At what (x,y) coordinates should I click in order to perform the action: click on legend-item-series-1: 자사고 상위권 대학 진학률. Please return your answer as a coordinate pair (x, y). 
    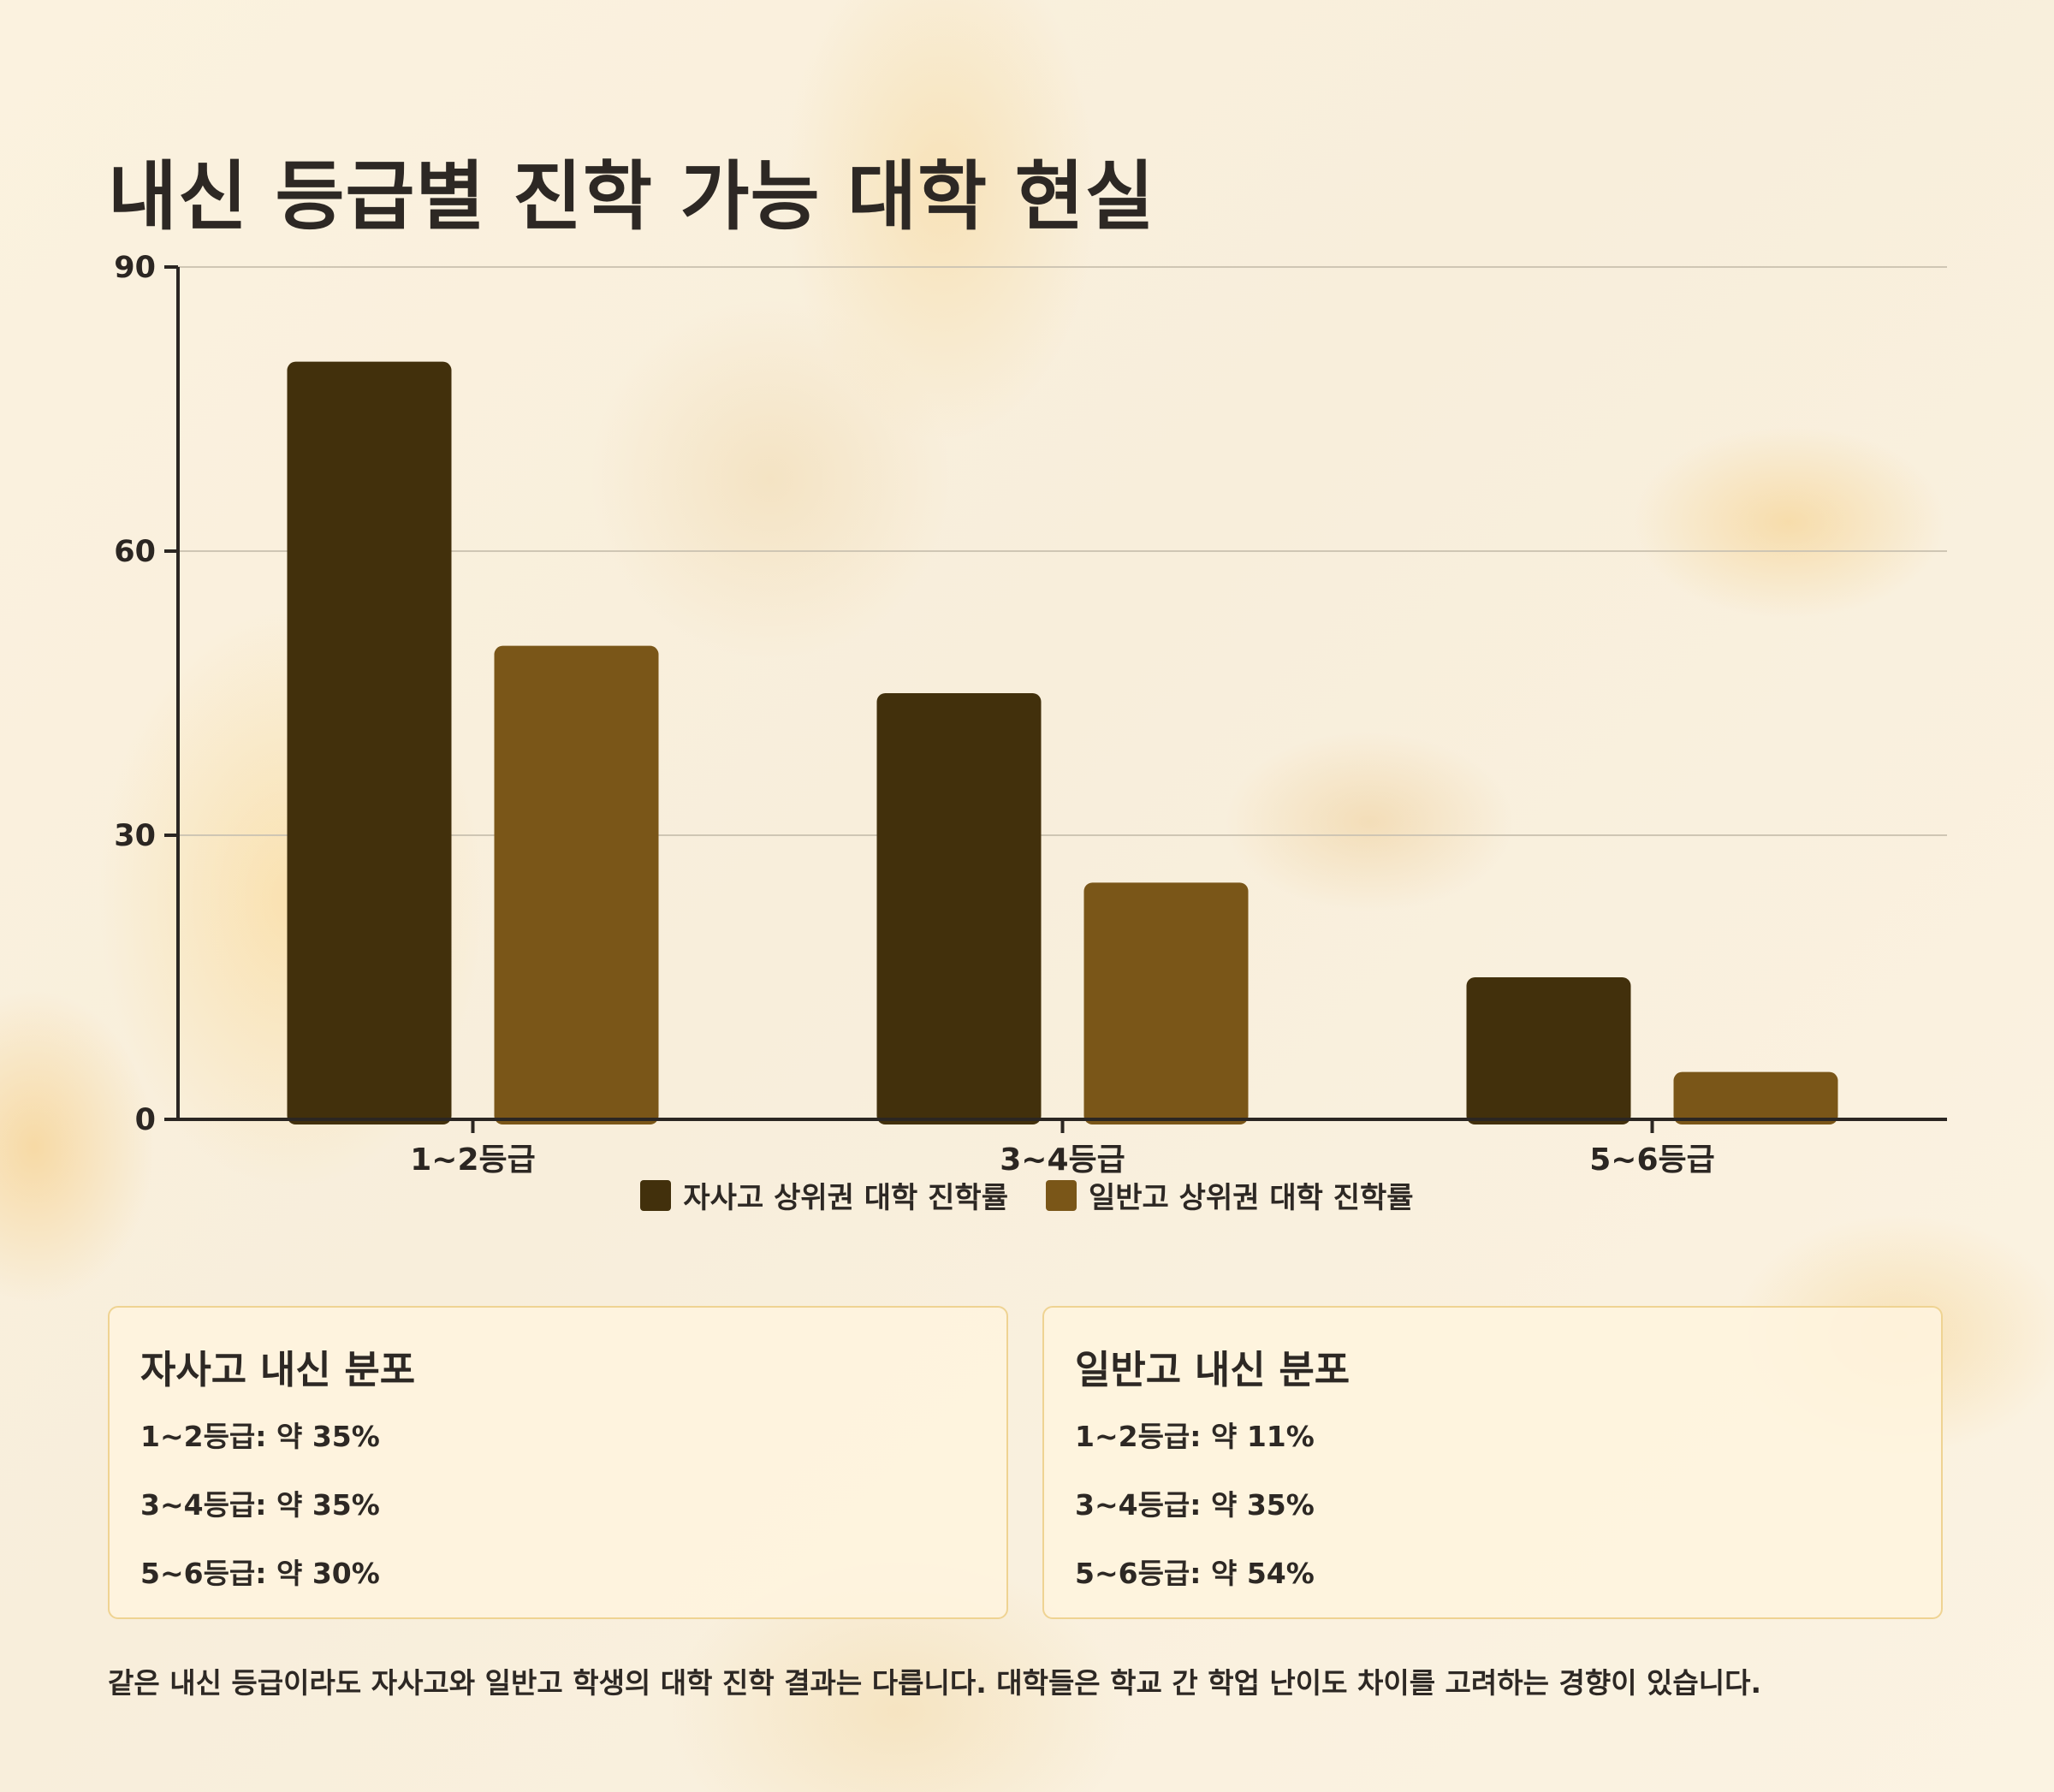
    Looking at the image, I should click on (824, 1195).